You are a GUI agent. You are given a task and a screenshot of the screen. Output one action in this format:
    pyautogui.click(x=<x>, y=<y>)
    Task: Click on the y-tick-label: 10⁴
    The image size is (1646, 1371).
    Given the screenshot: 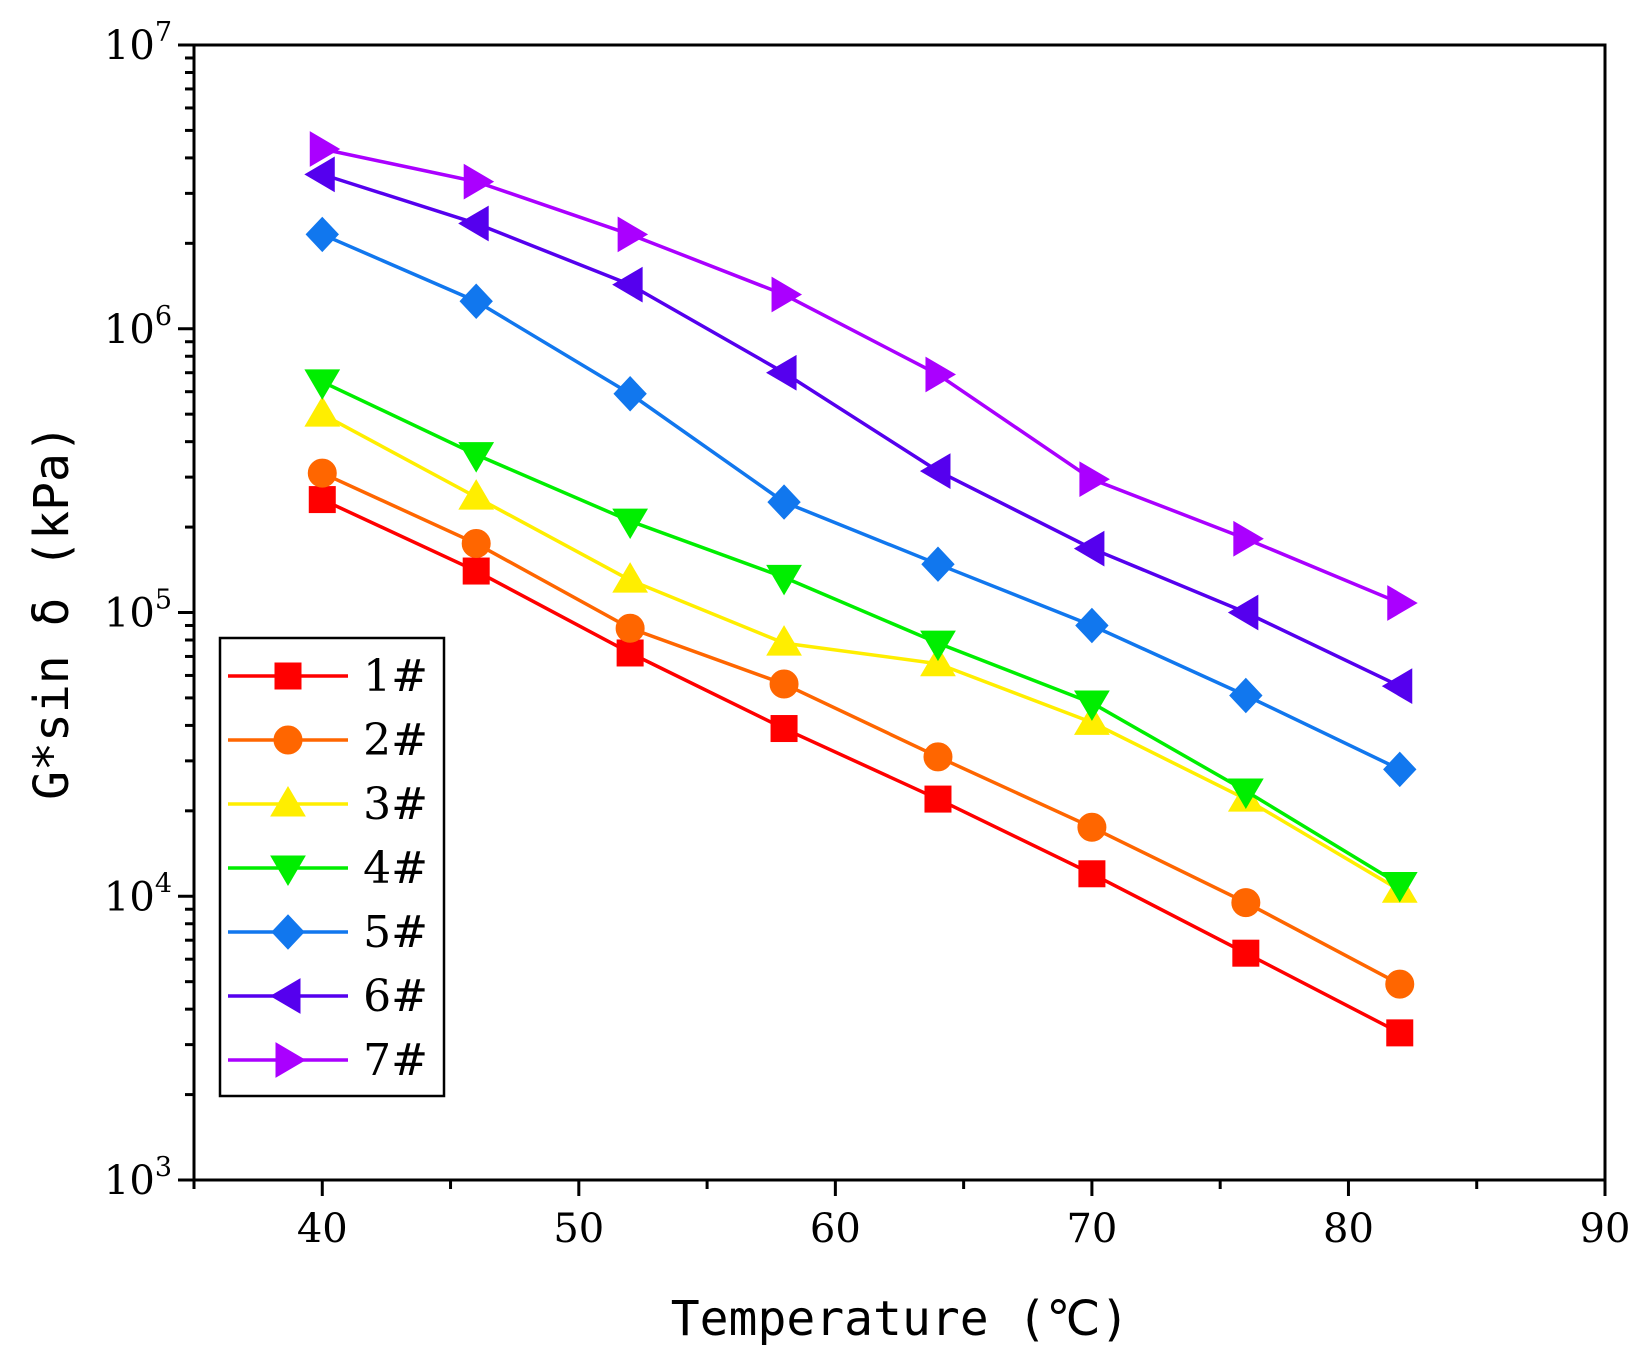 What is the action you would take?
    pyautogui.click(x=138, y=894)
    